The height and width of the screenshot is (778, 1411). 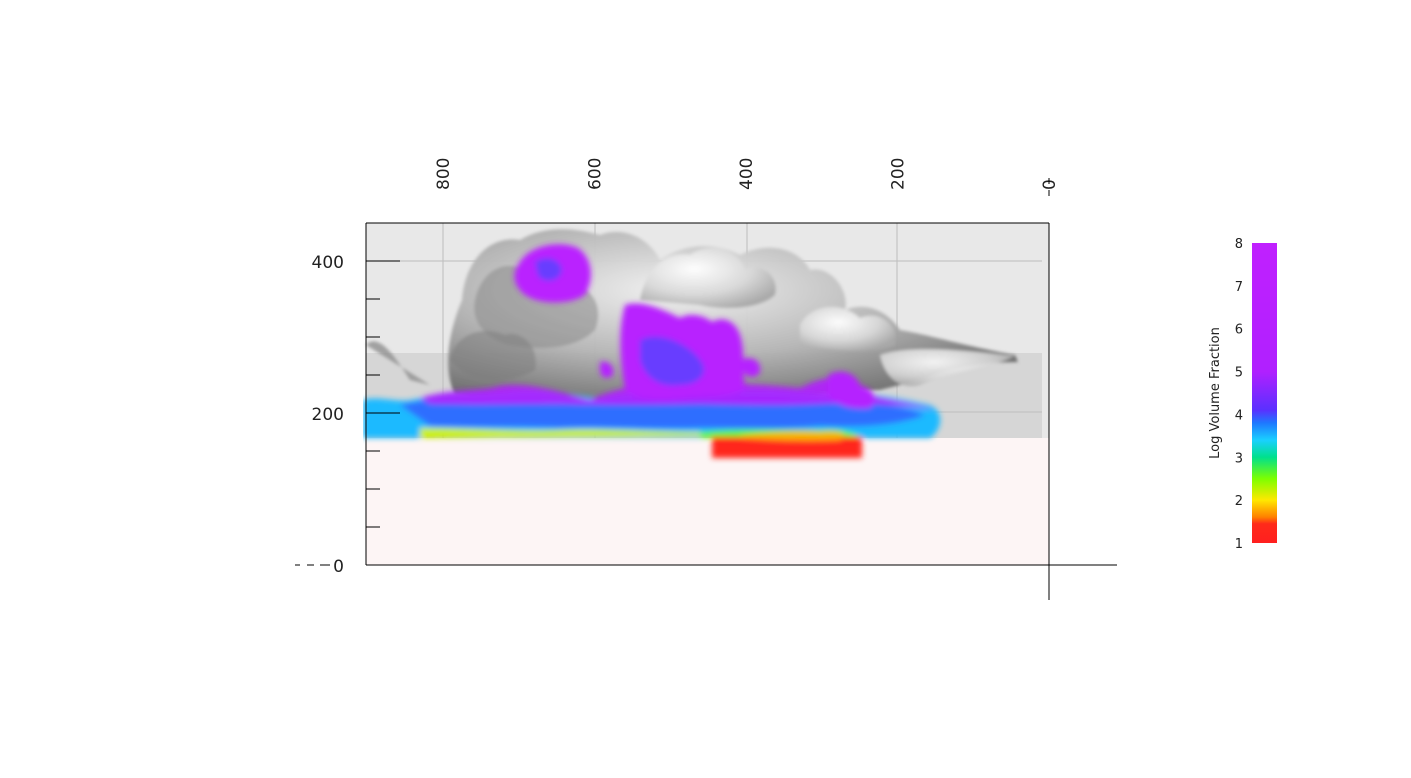 I want to click on field-plume-core, so click(x=672, y=361).